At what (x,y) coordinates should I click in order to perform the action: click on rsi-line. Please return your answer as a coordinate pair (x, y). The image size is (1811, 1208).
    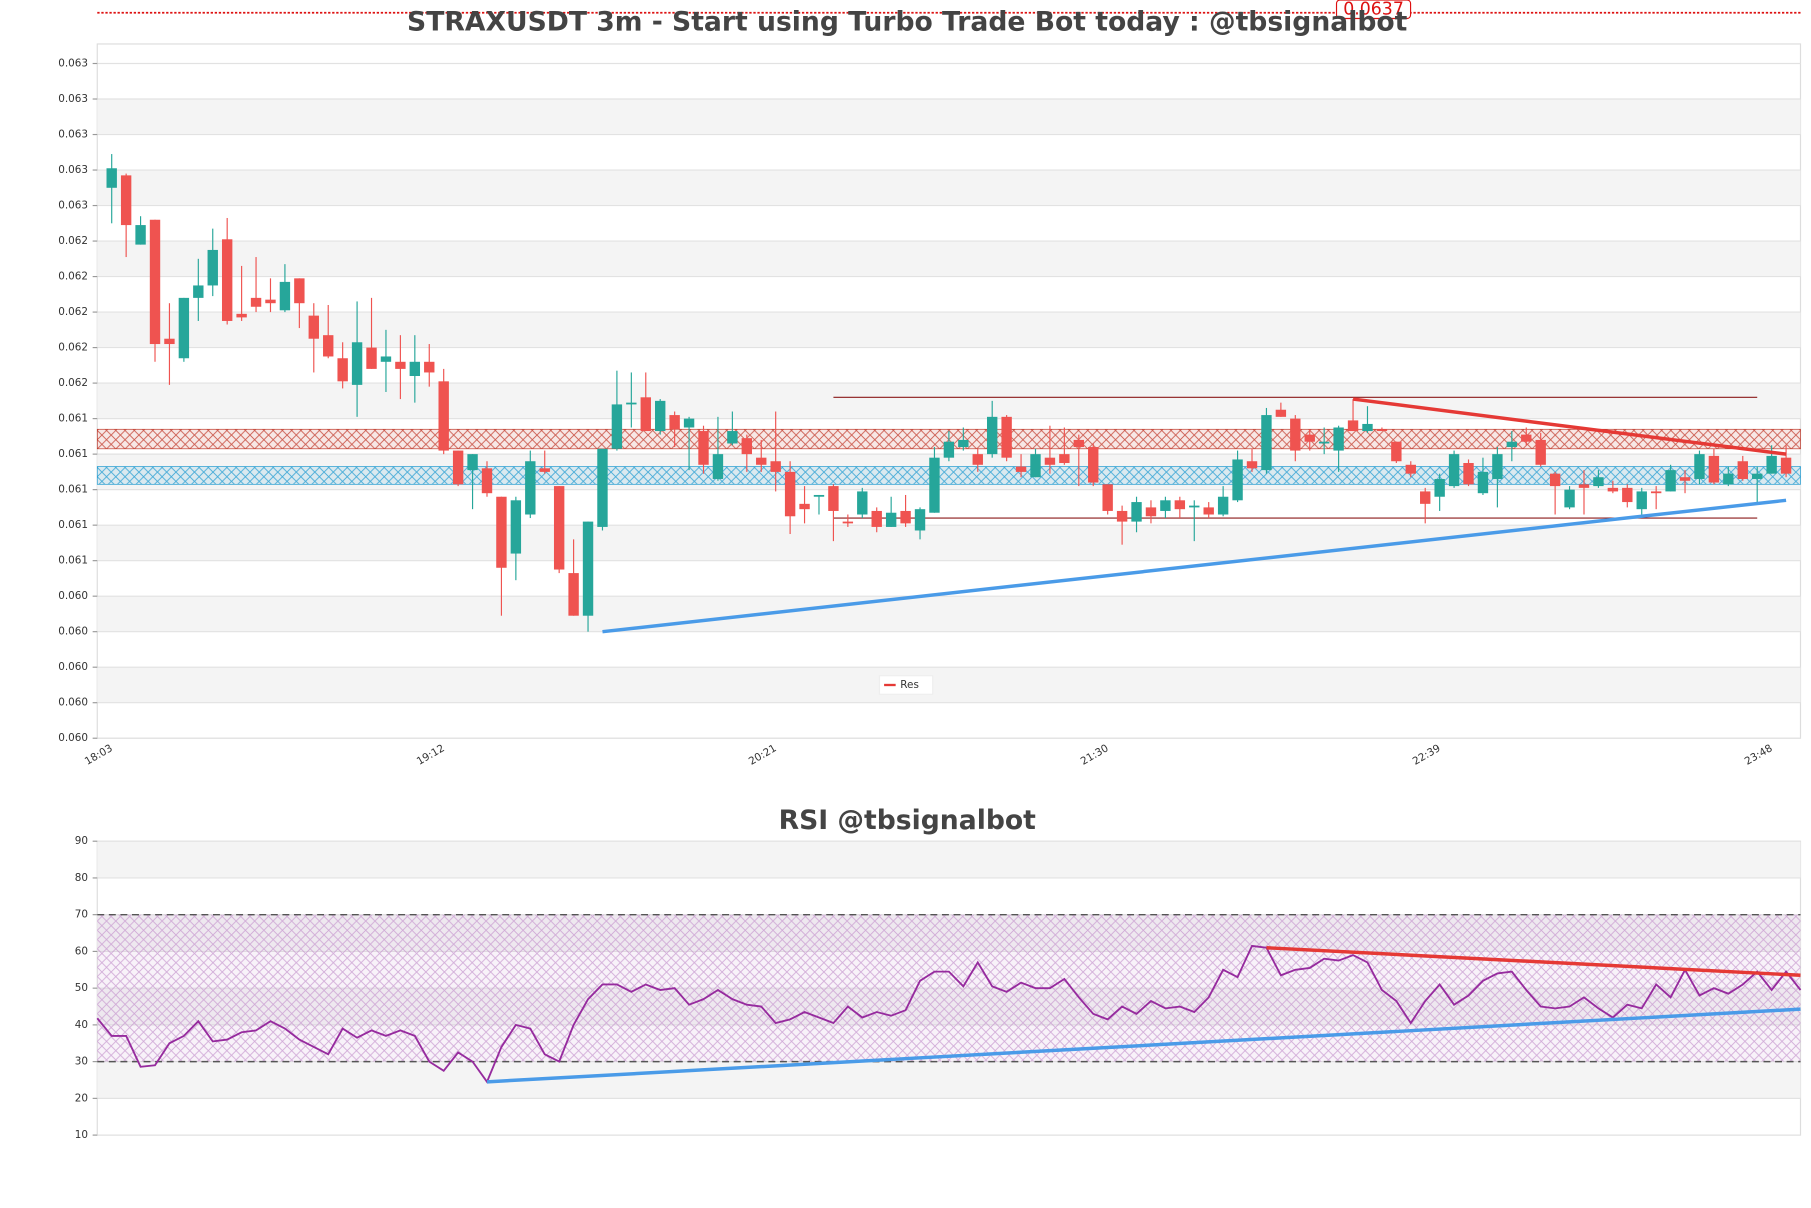
    Looking at the image, I should click on (949, 1014).